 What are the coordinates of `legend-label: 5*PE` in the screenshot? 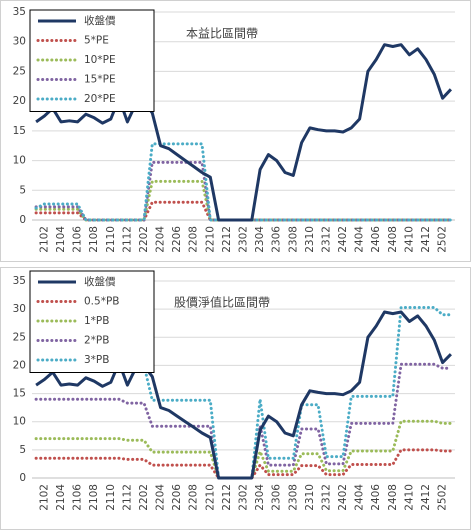 It's located at (96, 41).